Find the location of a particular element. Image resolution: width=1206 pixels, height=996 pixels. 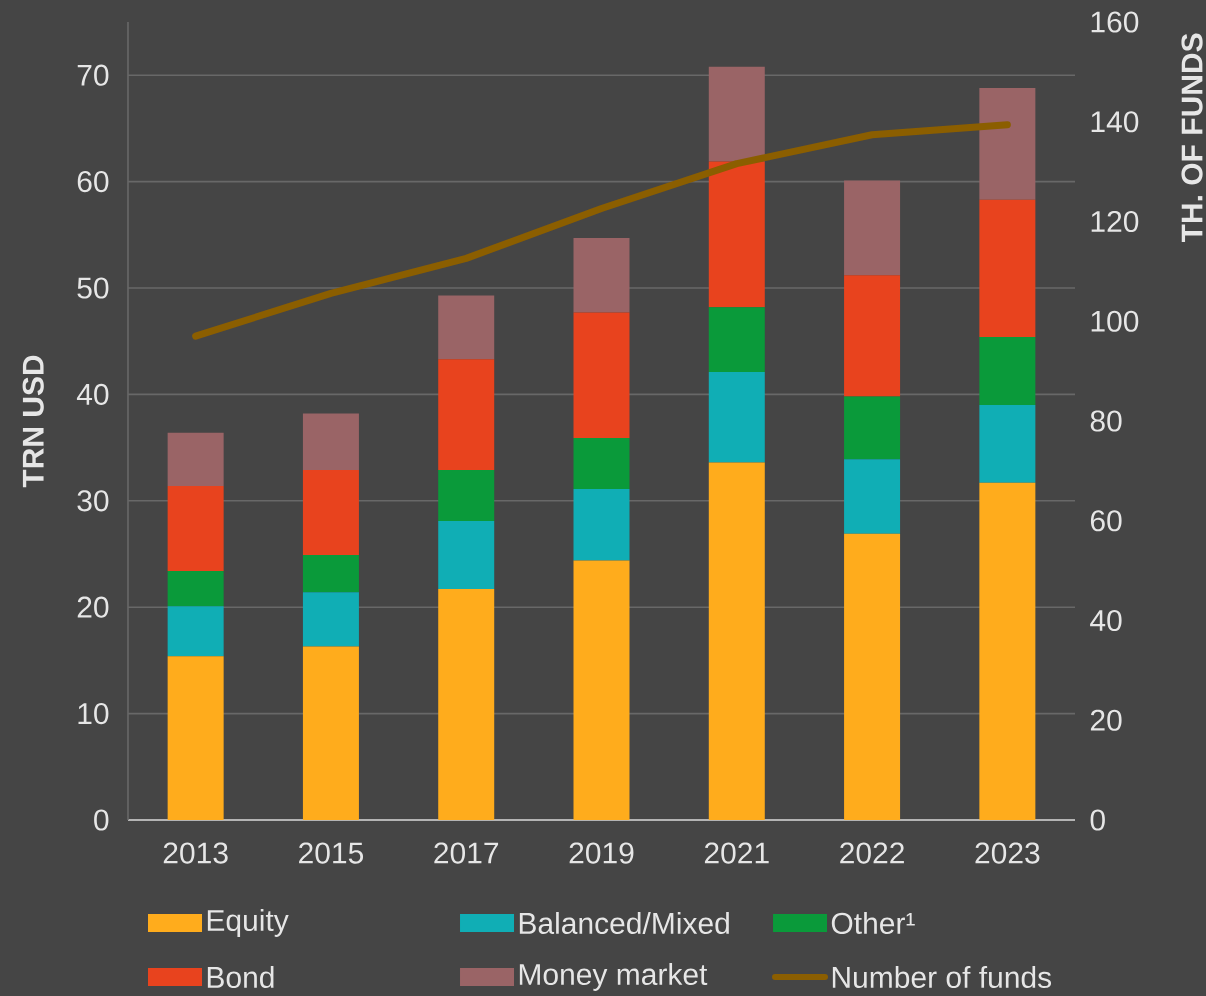

y2-tick-label: 0 is located at coordinates (1097, 820).